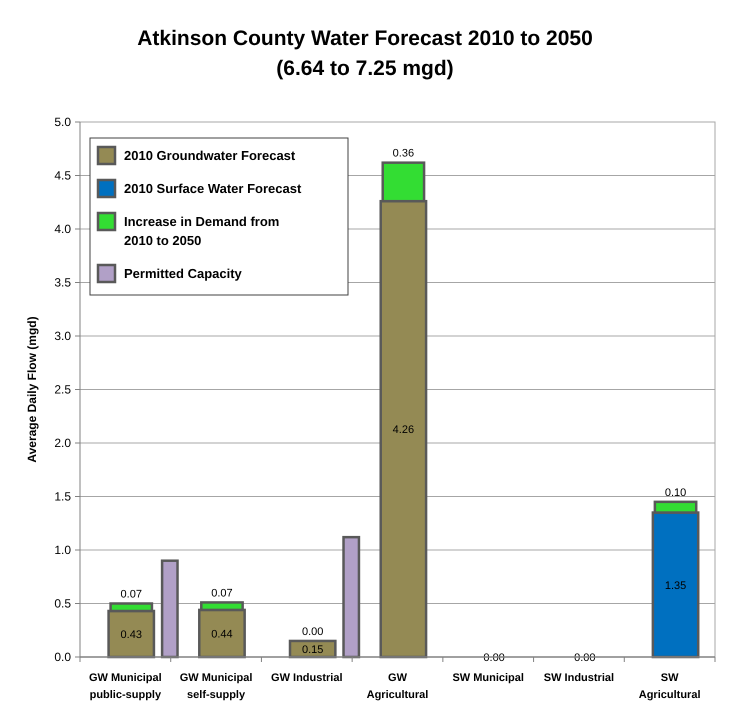 Image resolution: width=730 pixels, height=717 pixels. I want to click on x-tick-label: SW Industrial, so click(579, 678).